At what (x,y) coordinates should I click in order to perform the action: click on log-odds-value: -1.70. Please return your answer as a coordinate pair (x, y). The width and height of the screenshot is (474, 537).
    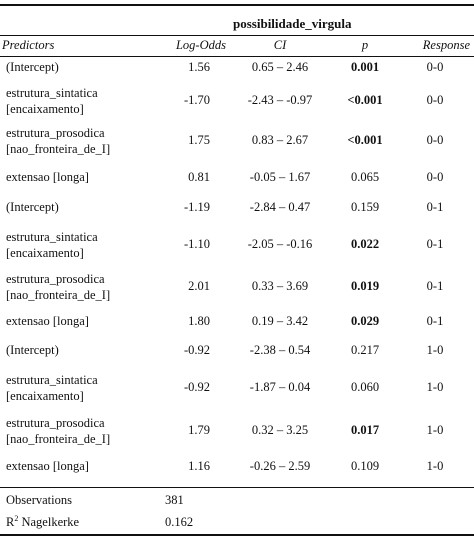
    Looking at the image, I should click on (196, 100).